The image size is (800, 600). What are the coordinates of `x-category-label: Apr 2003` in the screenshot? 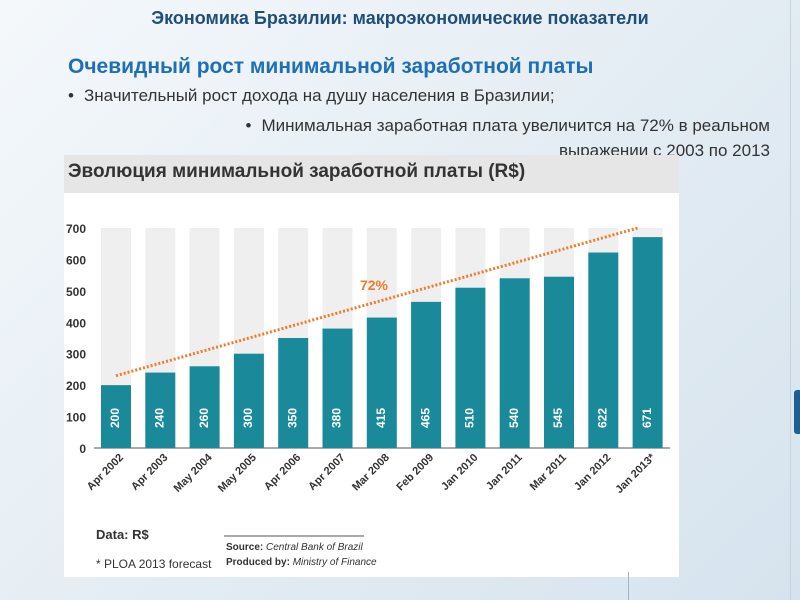 It's located at (149, 472).